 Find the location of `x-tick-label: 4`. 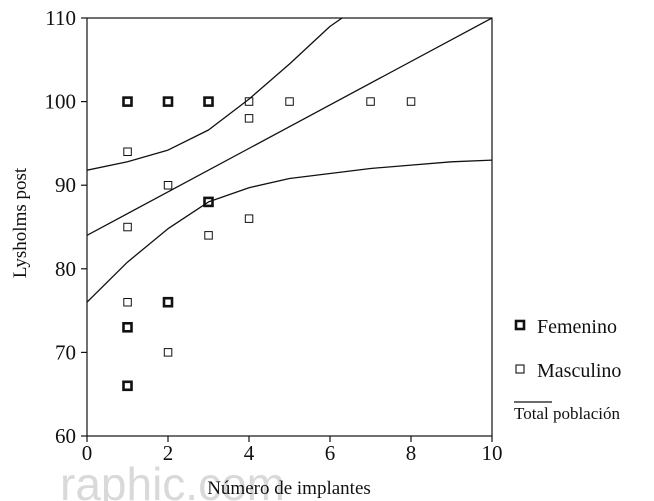

x-tick-label: 4 is located at coordinates (249, 453).